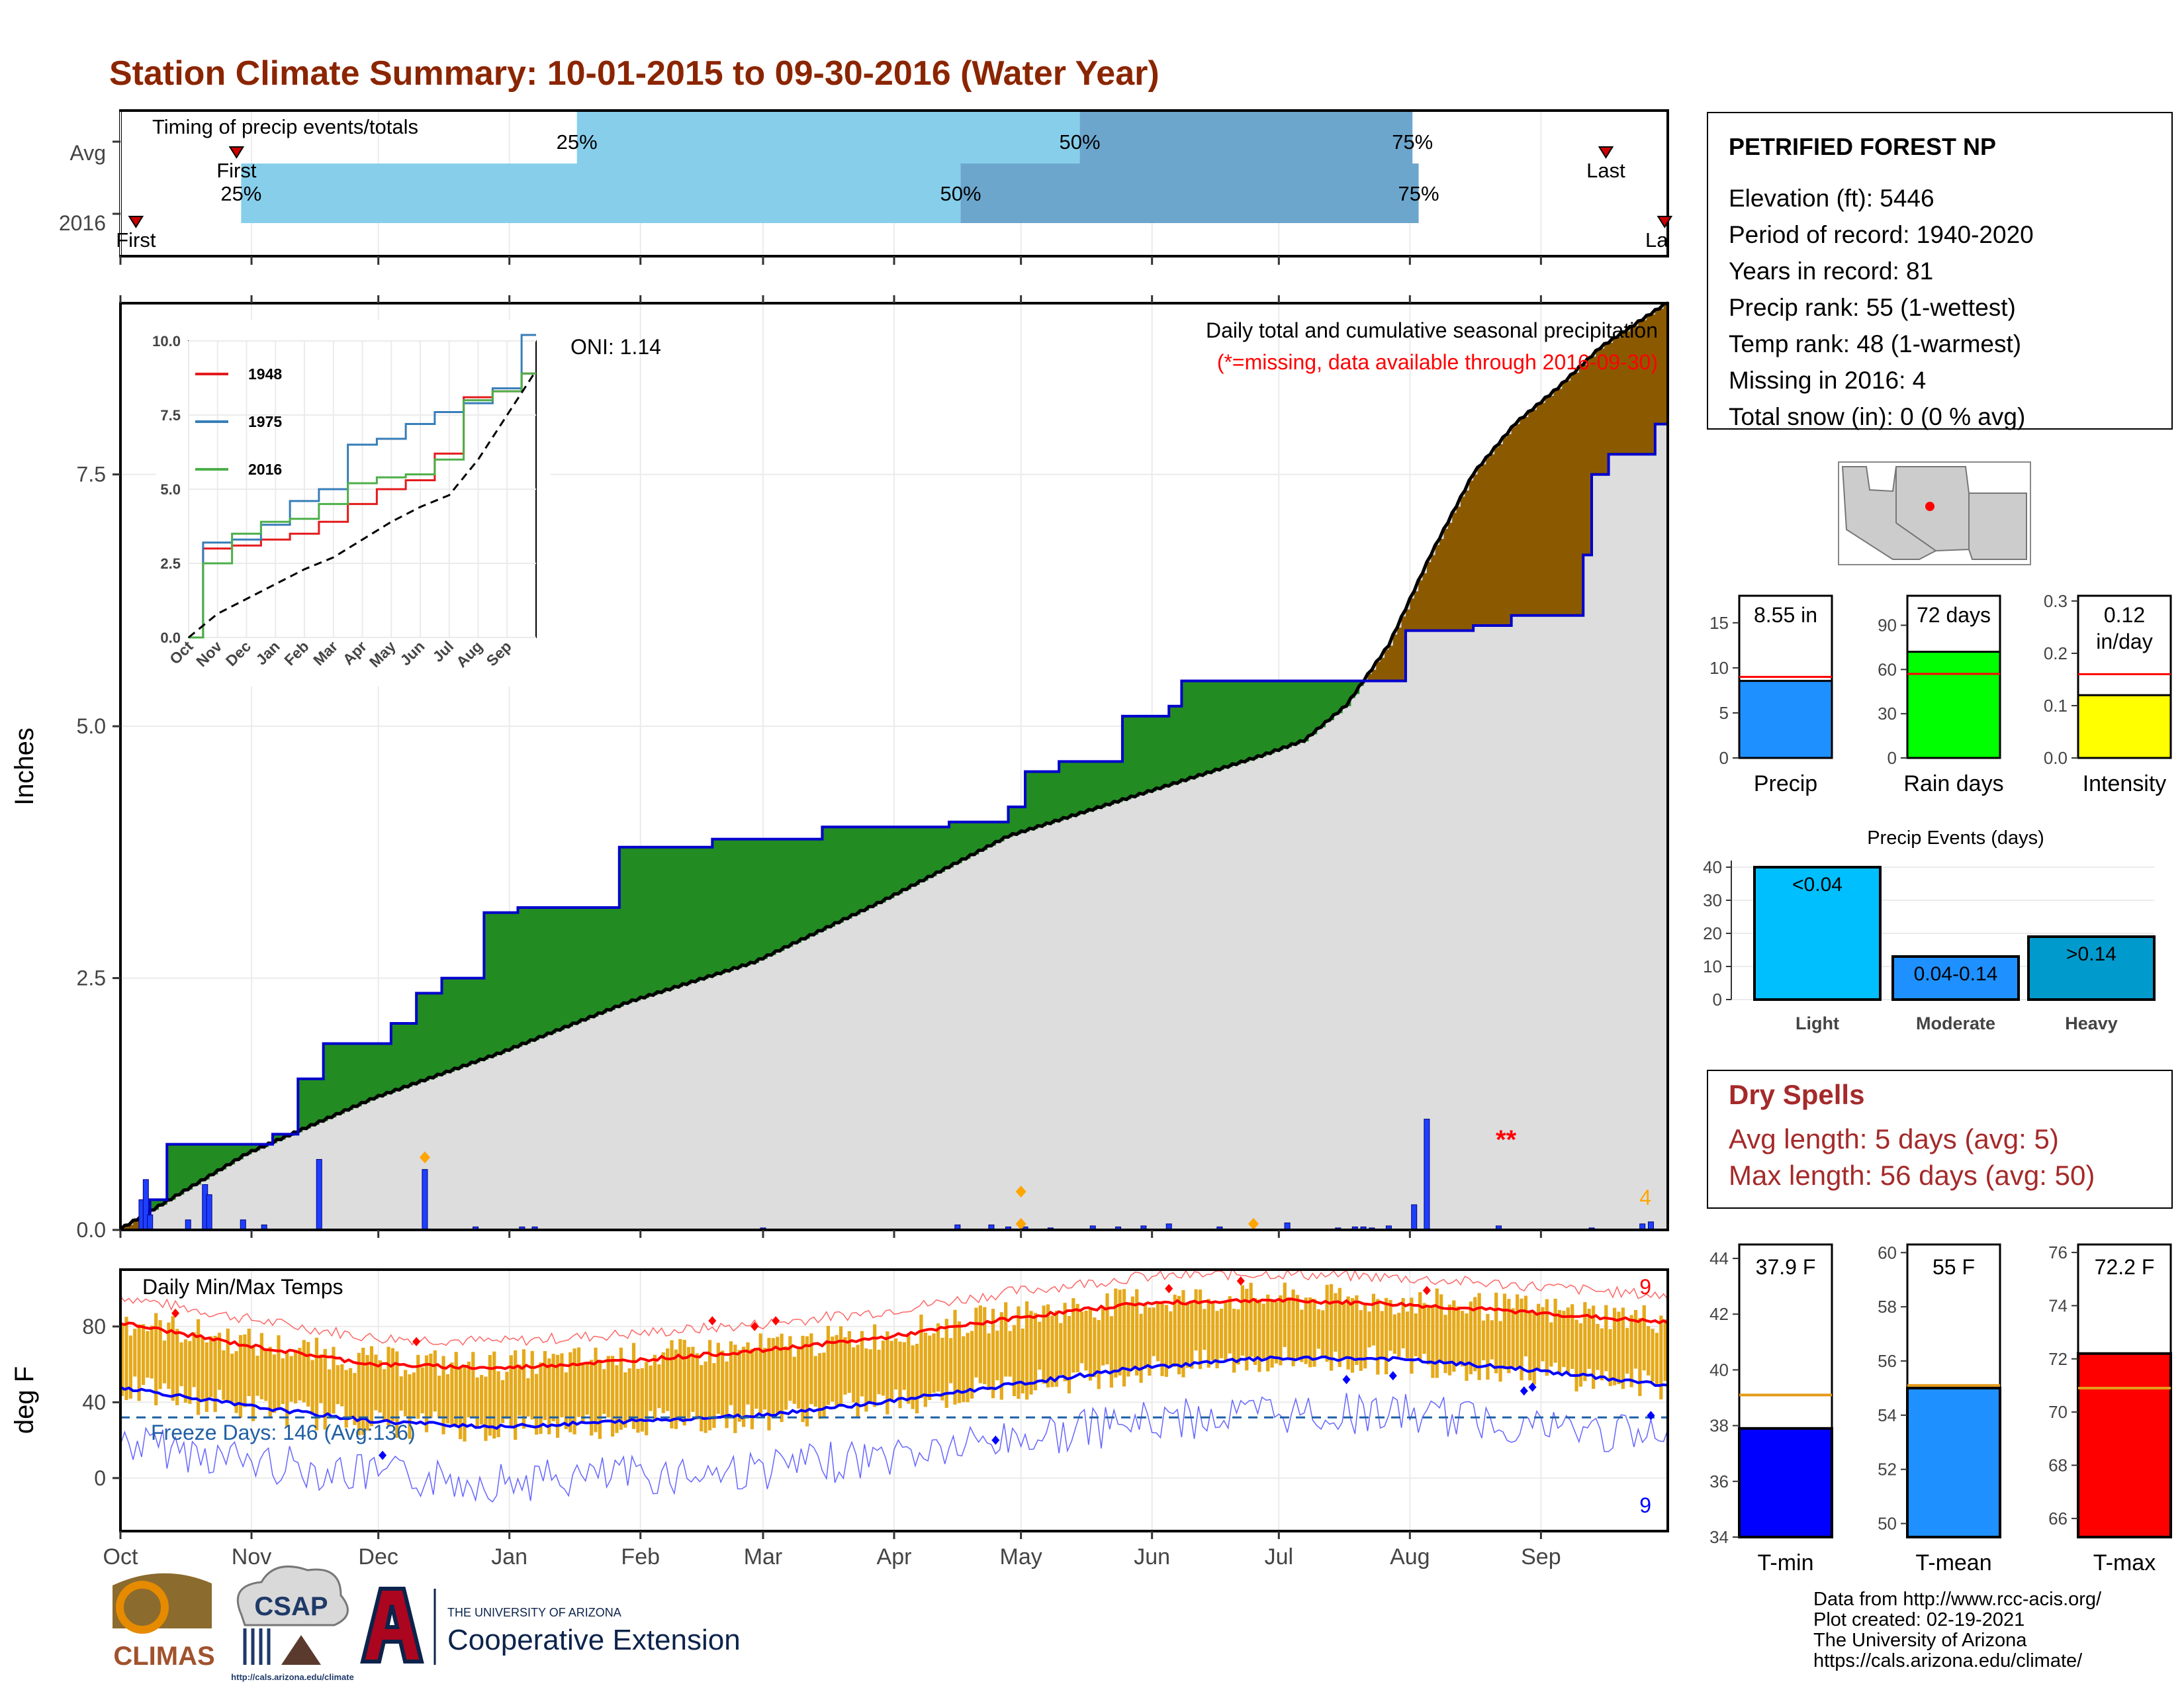  What do you see at coordinates (1953, 1562) in the screenshot?
I see `temp-gauge-name: T-mean` at bounding box center [1953, 1562].